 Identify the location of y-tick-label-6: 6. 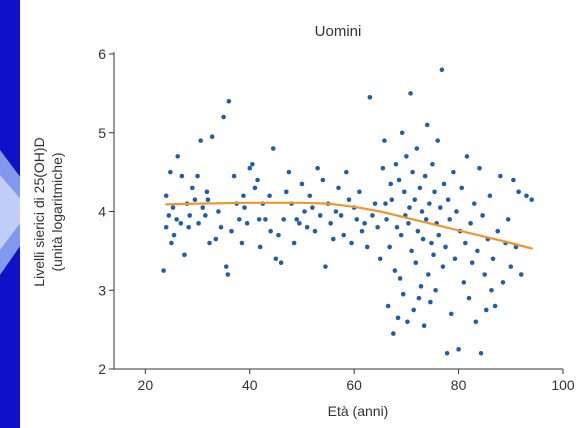
(102, 54).